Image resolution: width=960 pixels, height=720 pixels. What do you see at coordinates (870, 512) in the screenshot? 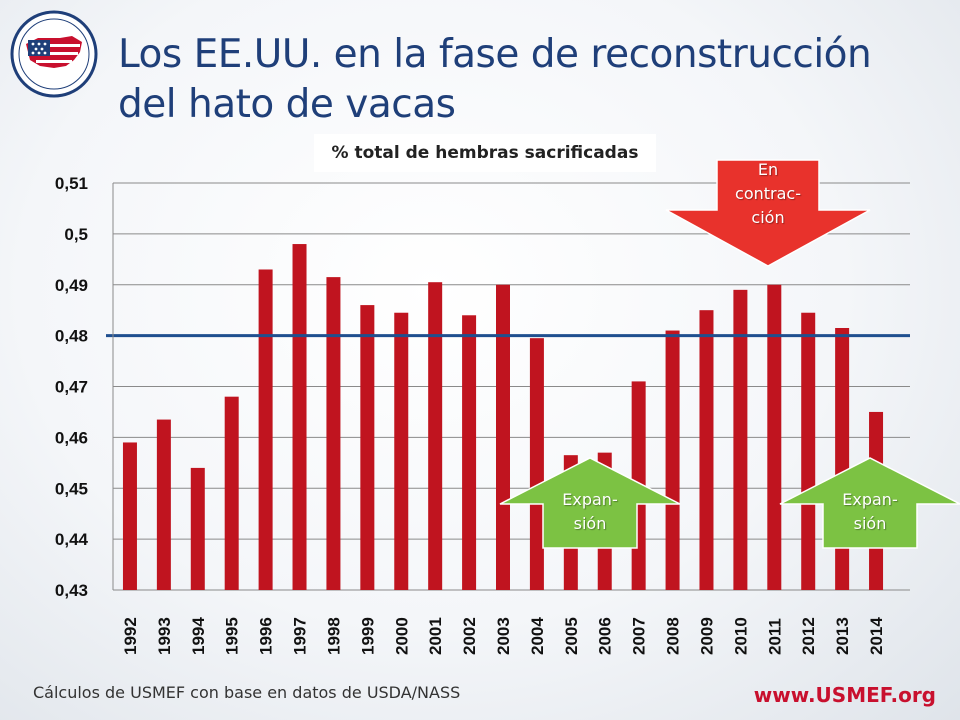
I see `callout-expansion-right-label: Expan- sión` at bounding box center [870, 512].